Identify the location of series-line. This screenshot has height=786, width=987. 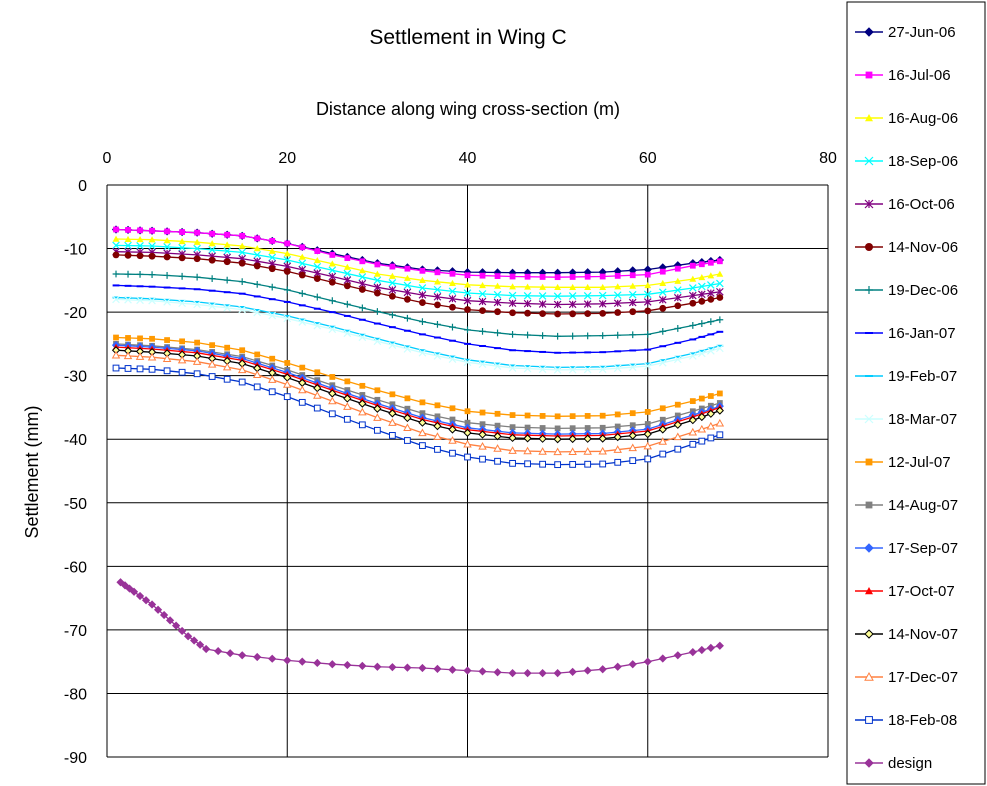
(418, 332).